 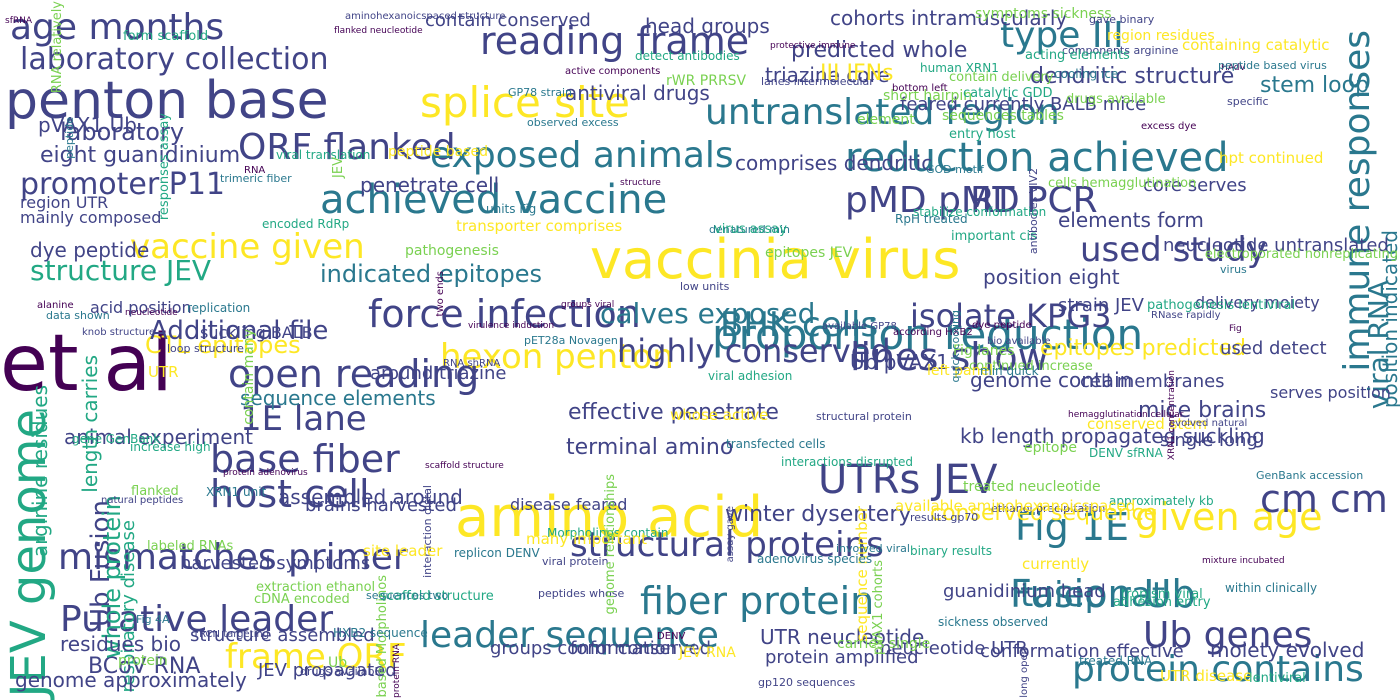 I want to click on word-bio-available: bio available, so click(x=1019, y=341).